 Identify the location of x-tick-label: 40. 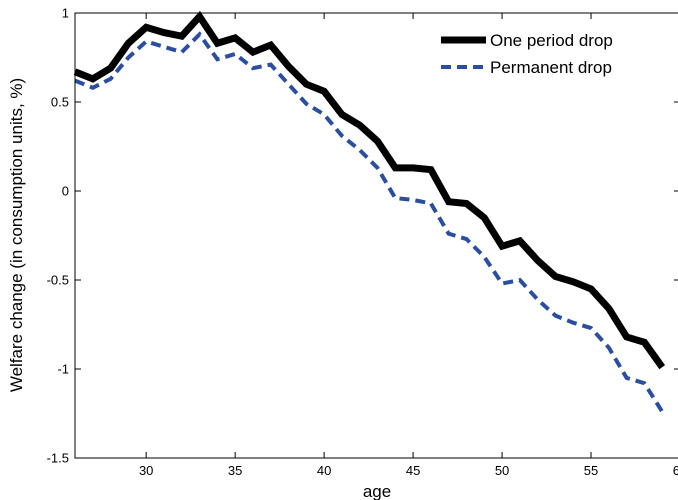
(324, 470).